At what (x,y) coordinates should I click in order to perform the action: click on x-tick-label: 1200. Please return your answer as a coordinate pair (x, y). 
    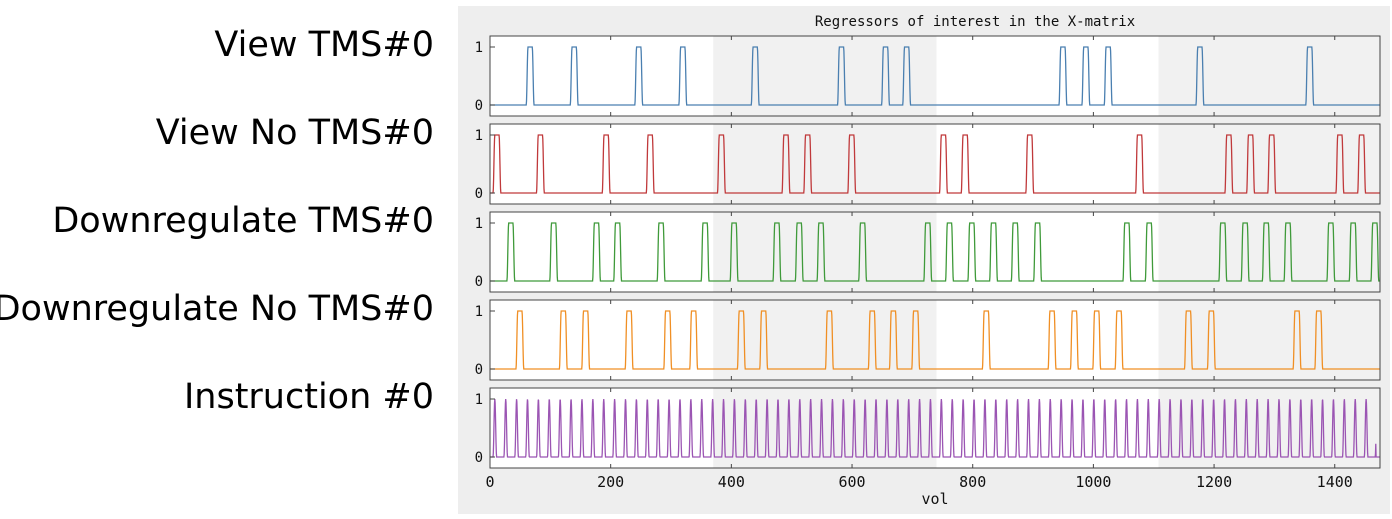
    Looking at the image, I should click on (1214, 482).